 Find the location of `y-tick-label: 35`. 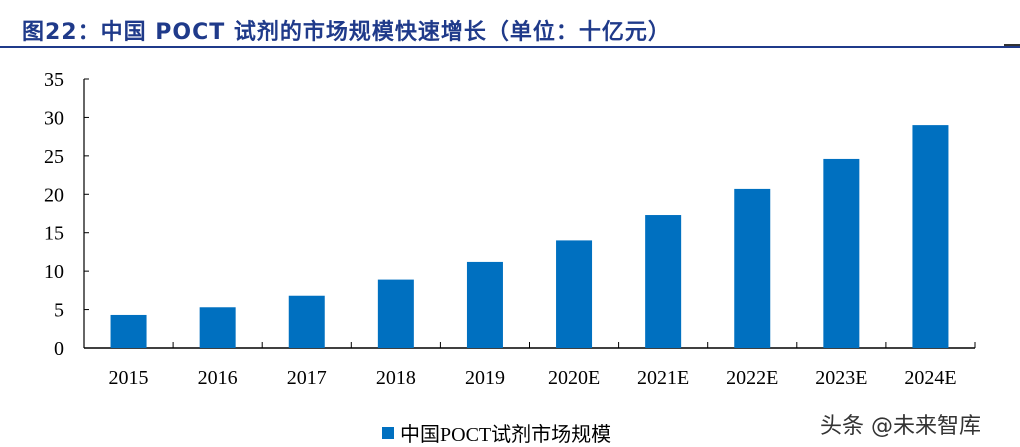

y-tick-label: 35 is located at coordinates (54, 80).